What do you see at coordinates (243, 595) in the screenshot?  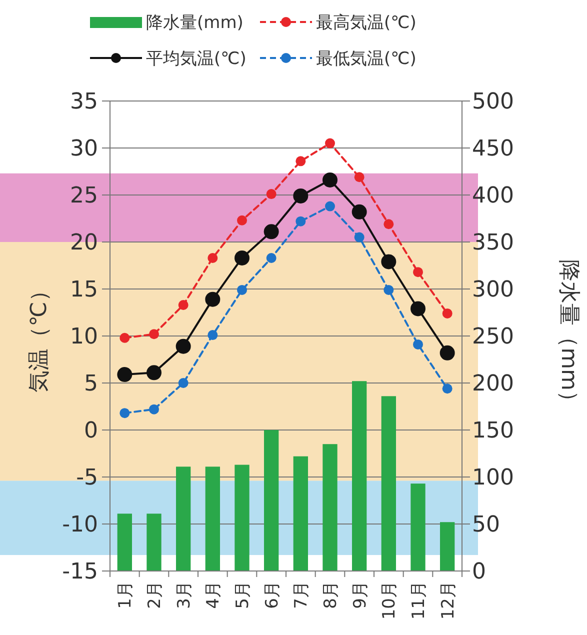 I see `x-tick-label: 5月` at bounding box center [243, 595].